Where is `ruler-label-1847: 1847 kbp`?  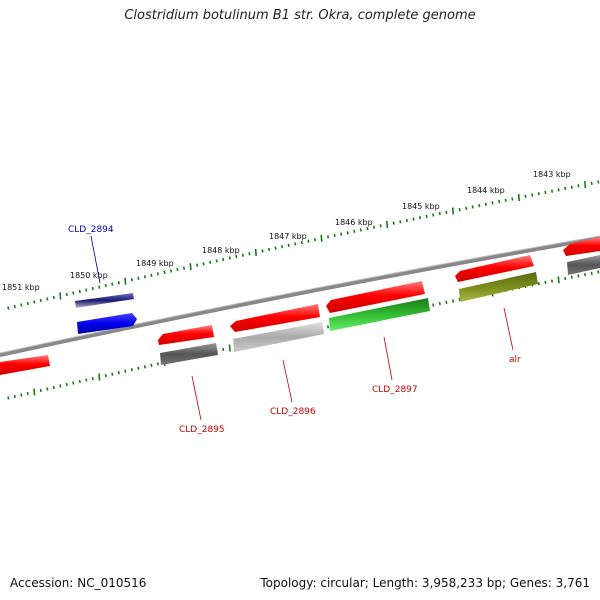 ruler-label-1847: 1847 kbp is located at coordinates (288, 236).